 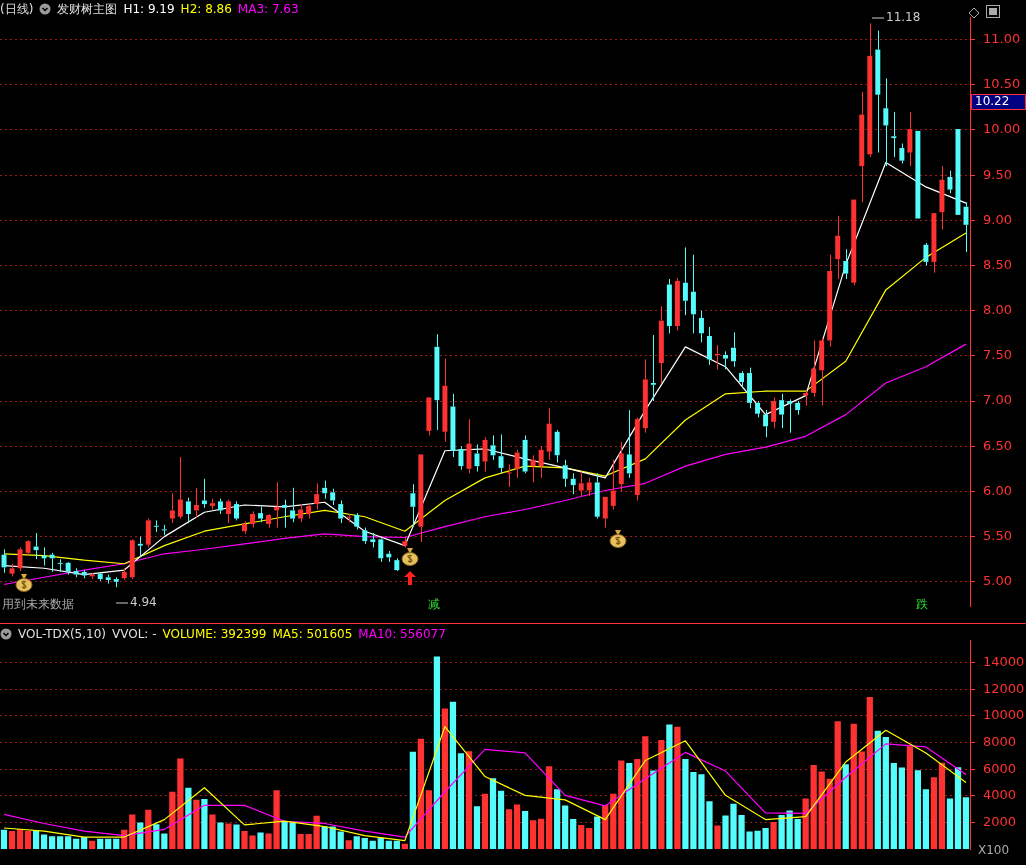 I want to click on annotation: VOLUME: 392399, so click(x=214, y=634).